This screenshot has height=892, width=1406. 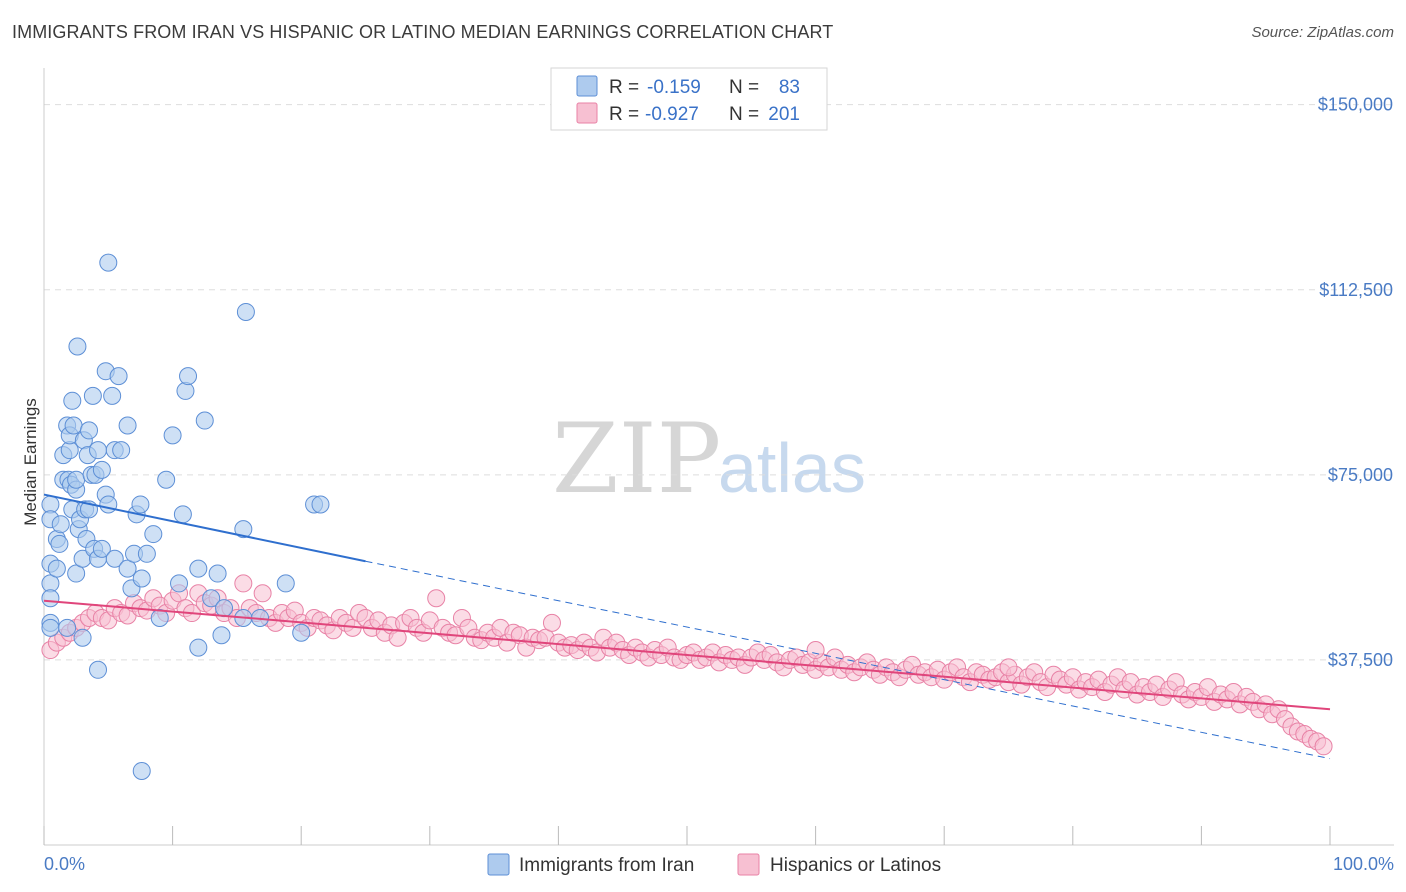 What do you see at coordinates (624, 114) in the screenshot?
I see `legend-r-label-hispanic: R =` at bounding box center [624, 114].